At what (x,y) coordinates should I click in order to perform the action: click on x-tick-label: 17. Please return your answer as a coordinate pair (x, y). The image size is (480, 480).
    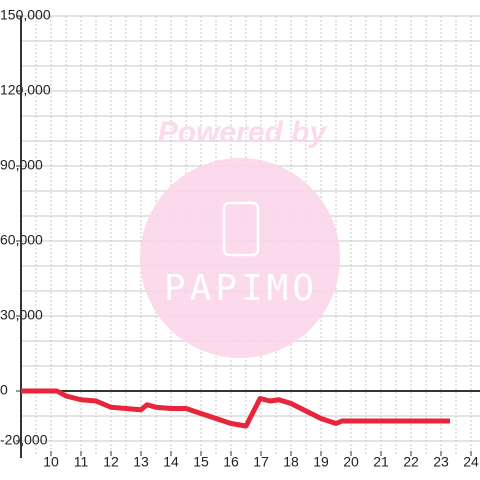
    Looking at the image, I should click on (261, 462).